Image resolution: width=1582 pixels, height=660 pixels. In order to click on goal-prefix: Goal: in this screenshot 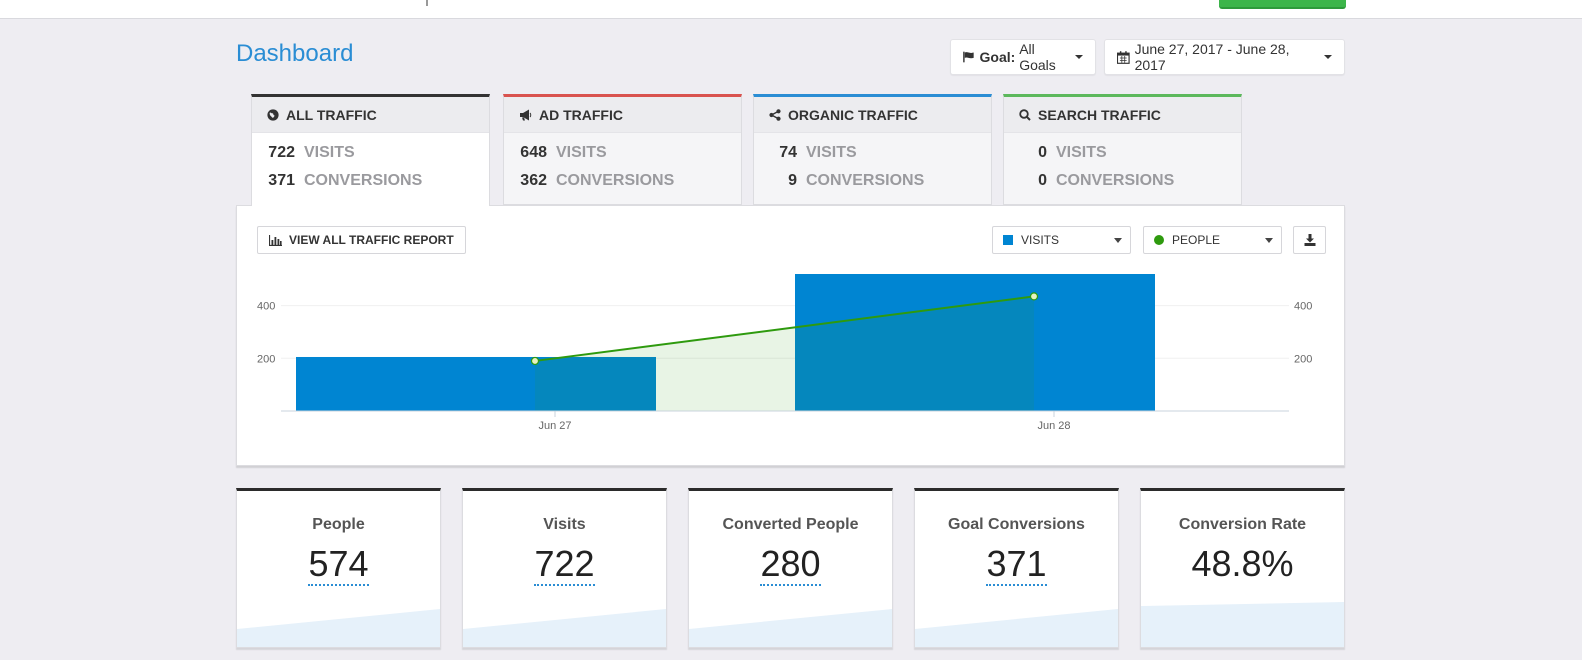, I will do `click(997, 57)`.